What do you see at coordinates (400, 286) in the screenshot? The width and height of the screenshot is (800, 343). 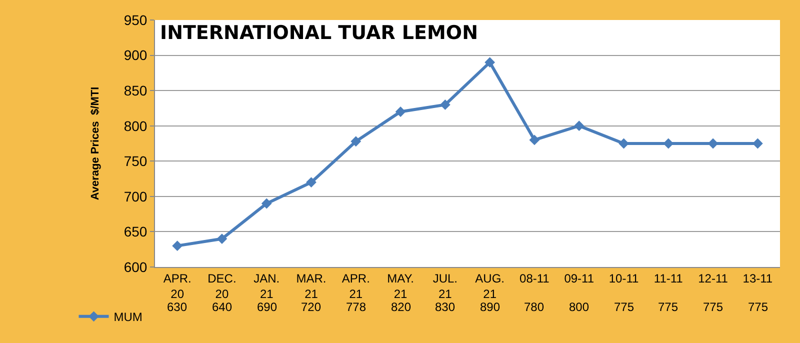 I see `x-tick-label: MAY. 21` at bounding box center [400, 286].